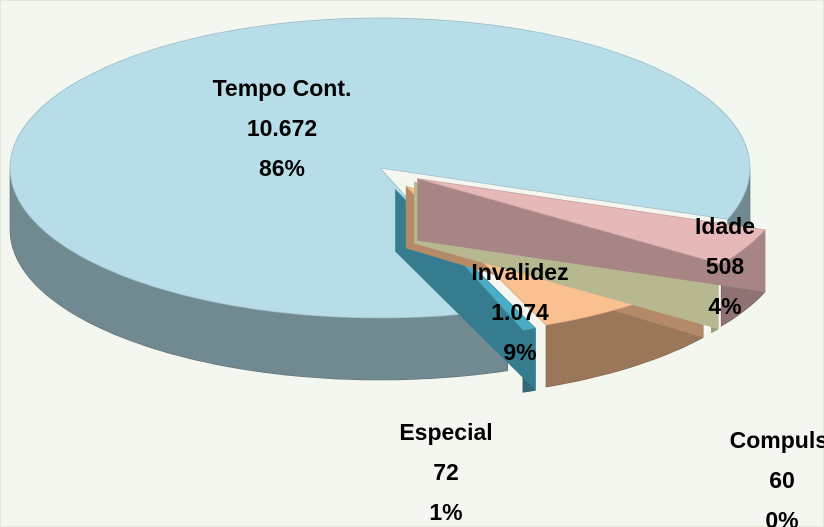 This screenshot has height=527, width=824. Describe the element at coordinates (781, 517) in the screenshot. I see `percentage-label: 0%` at that location.